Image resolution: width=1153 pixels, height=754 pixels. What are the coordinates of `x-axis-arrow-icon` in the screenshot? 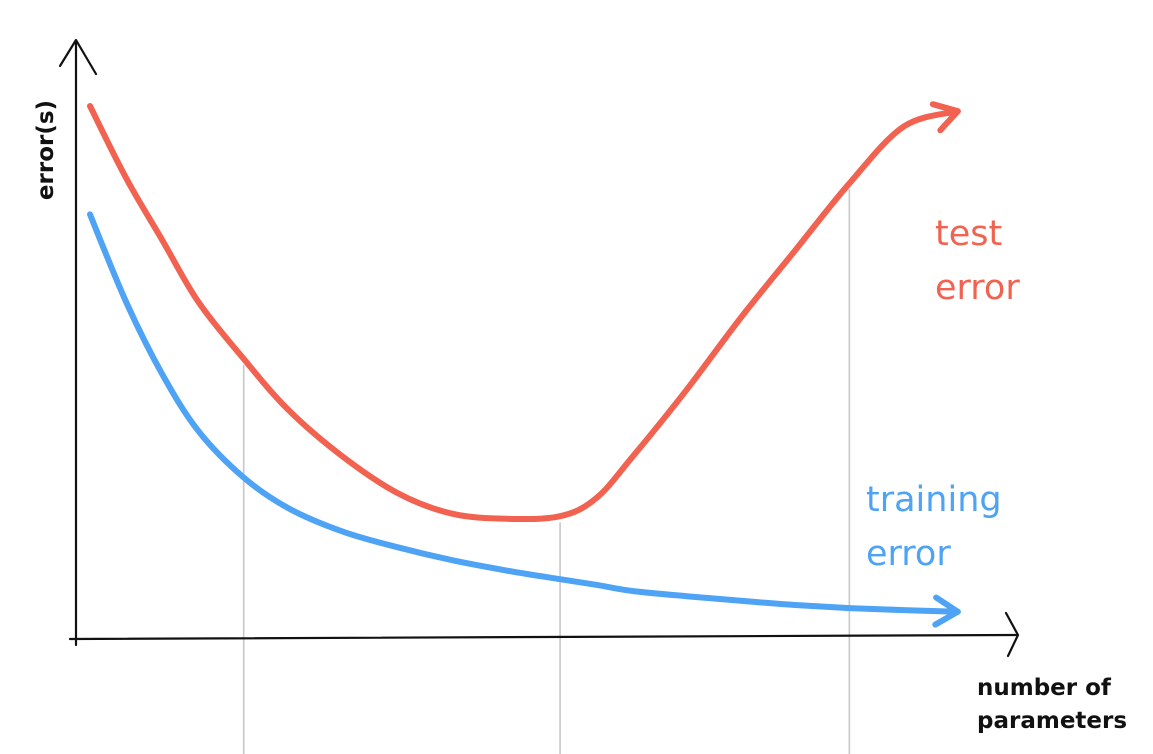 It's located at (1012, 634).